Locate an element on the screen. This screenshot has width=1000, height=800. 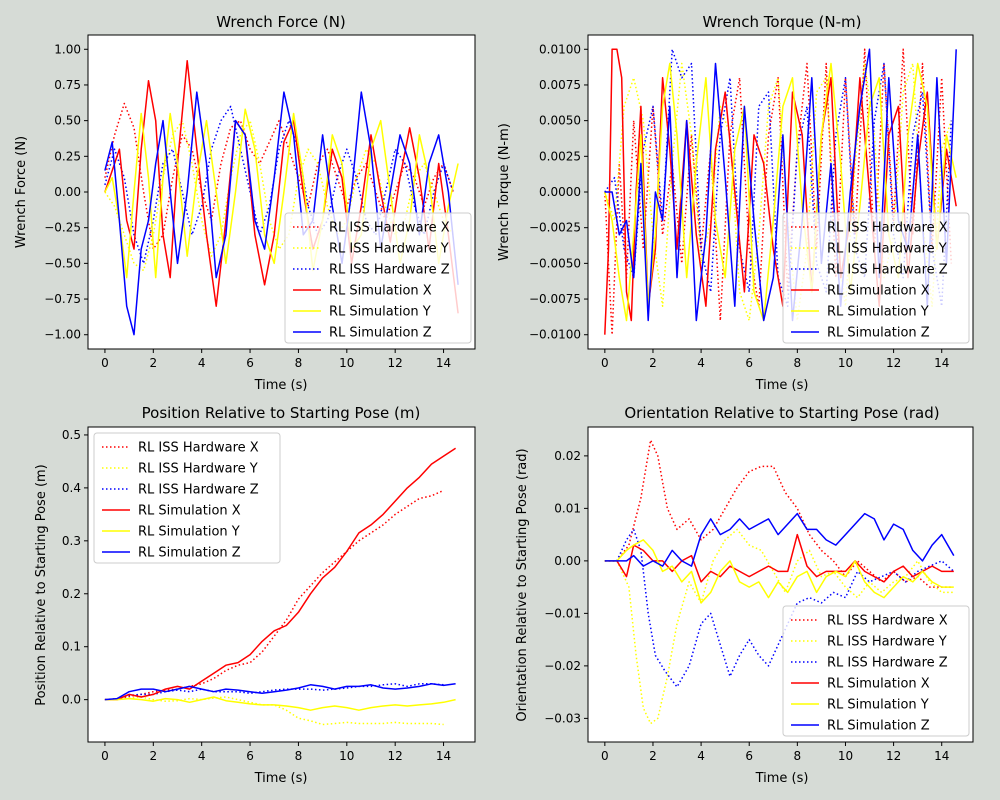
y-tick-label: 0.01 is located at coordinates (567, 508).